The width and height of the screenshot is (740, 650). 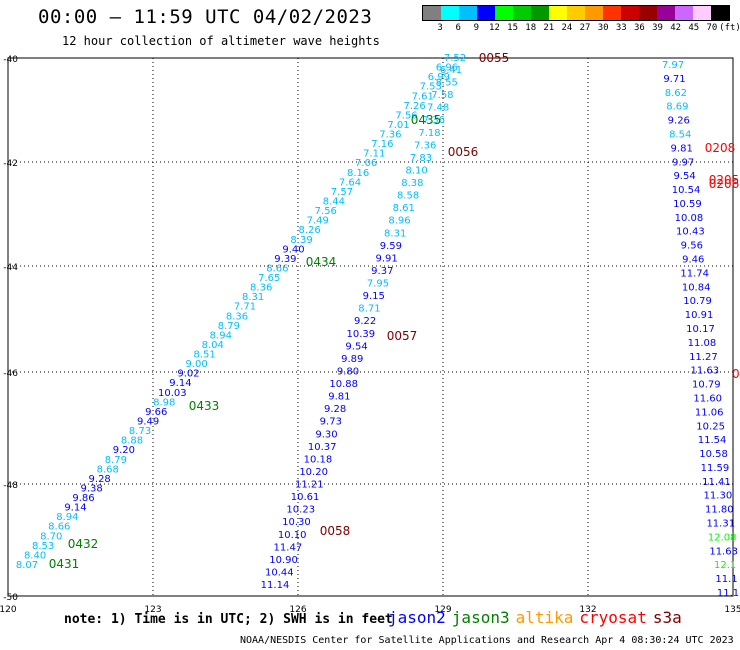 What do you see at coordinates (180, 383) in the screenshot?
I see `track-a-value: 9.14` at bounding box center [180, 383].